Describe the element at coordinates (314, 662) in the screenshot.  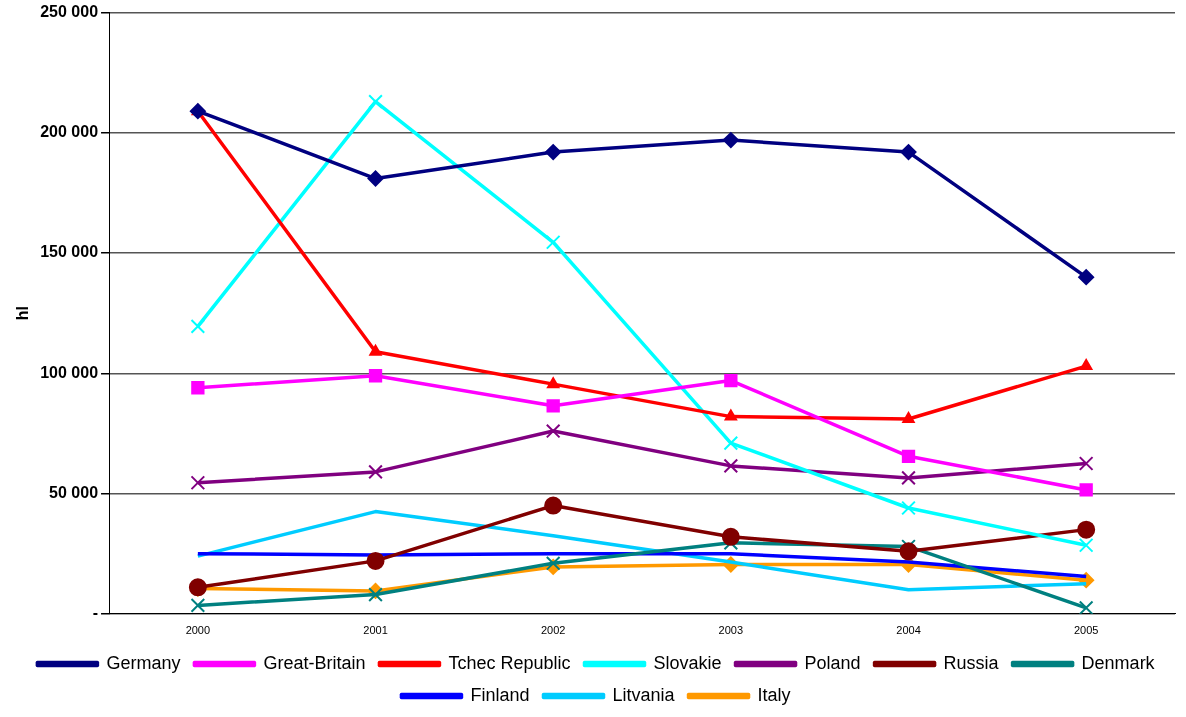
I see `legend-label: Great-Britain` at that location.